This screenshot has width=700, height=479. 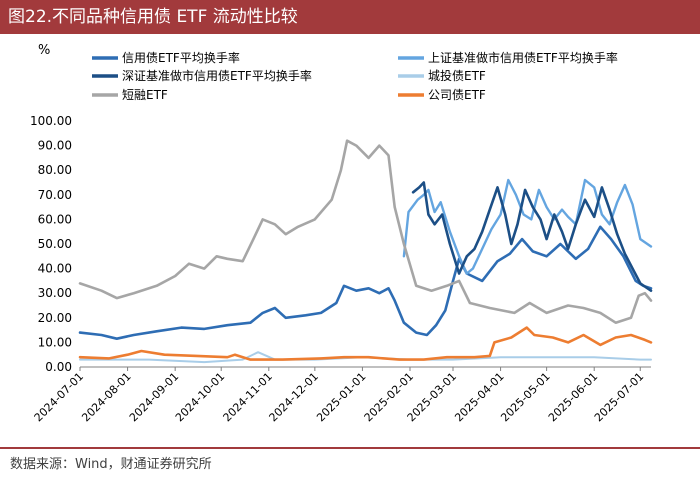 I want to click on y-tick-label: 0.00, so click(x=58, y=367).